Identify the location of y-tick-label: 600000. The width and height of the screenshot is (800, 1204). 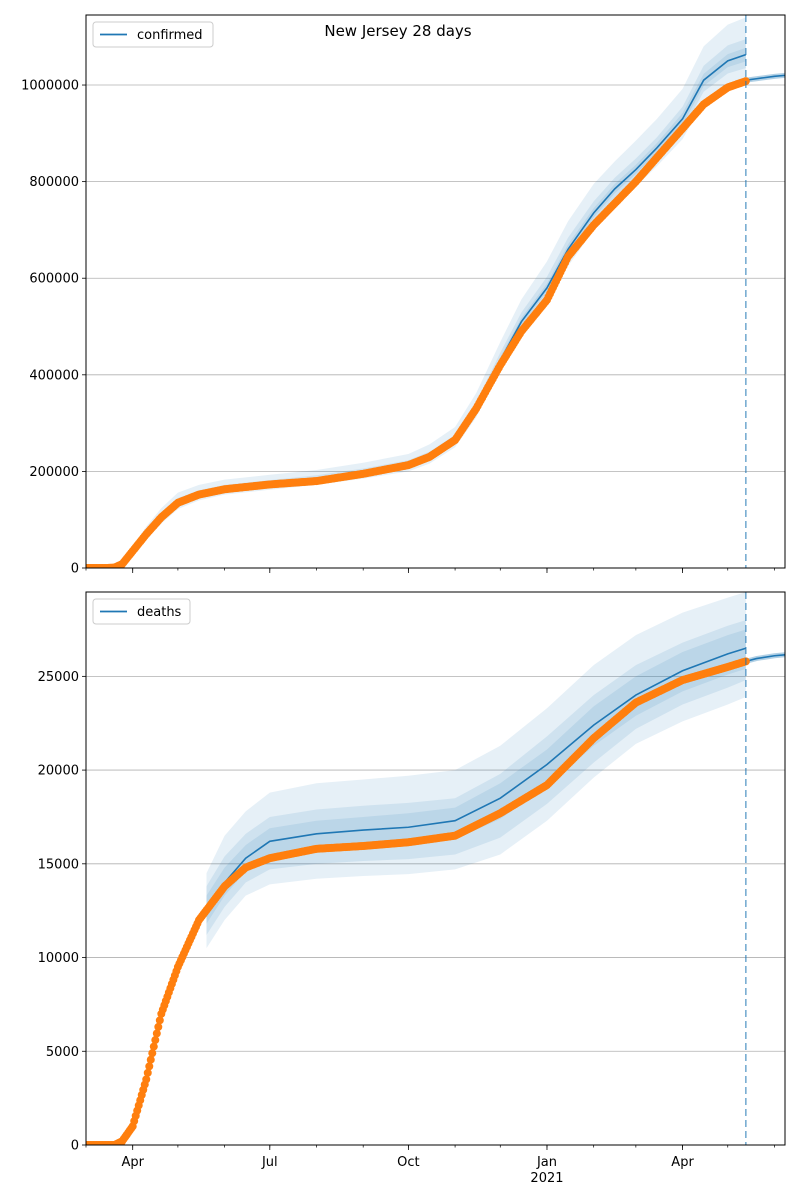
(54, 279).